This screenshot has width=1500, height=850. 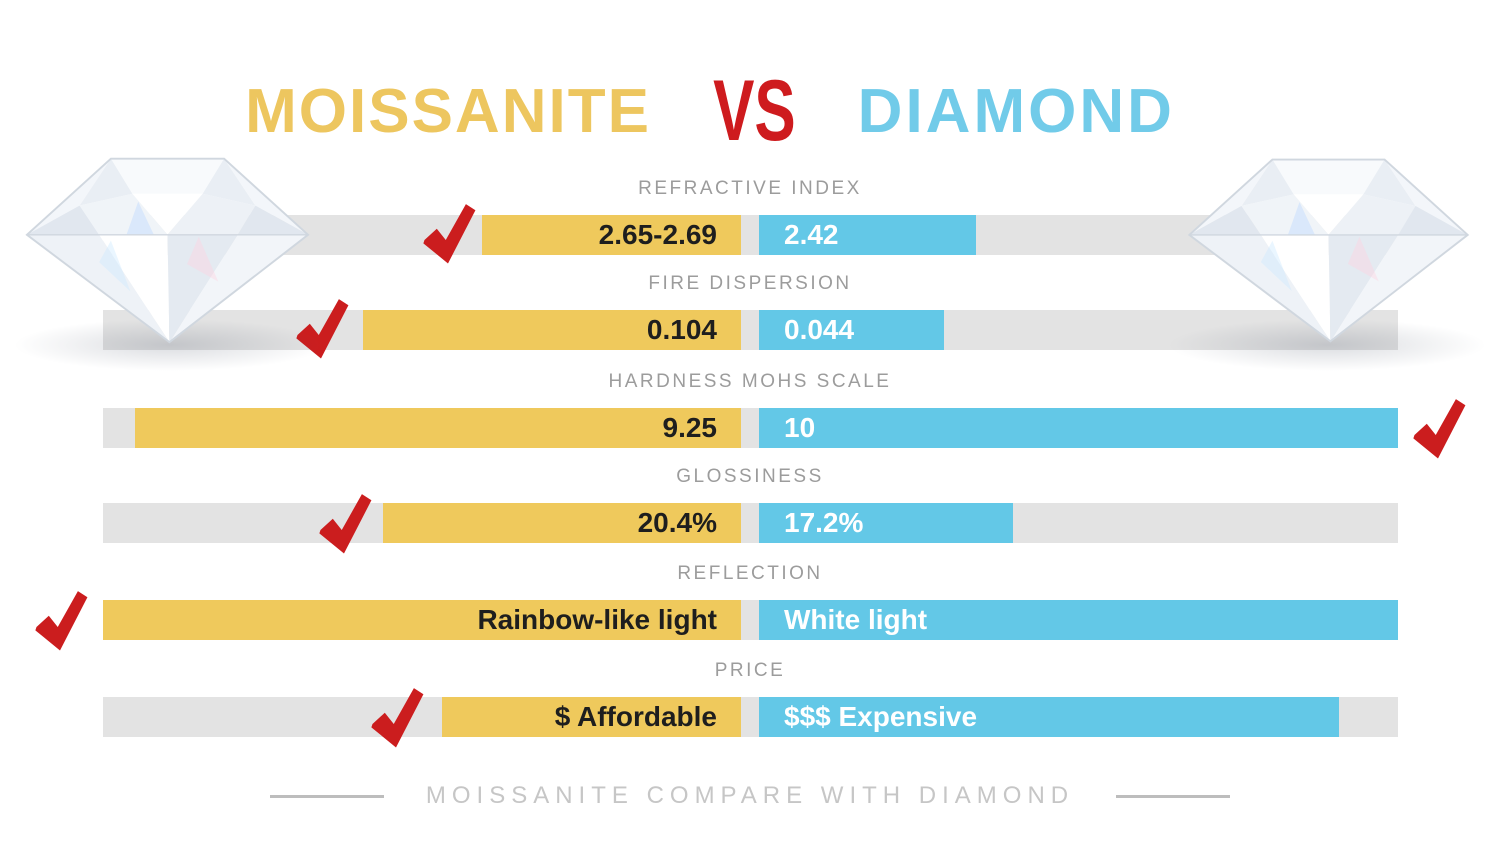 What do you see at coordinates (867, 235) in the screenshot?
I see `diamond-bar: 2.42` at bounding box center [867, 235].